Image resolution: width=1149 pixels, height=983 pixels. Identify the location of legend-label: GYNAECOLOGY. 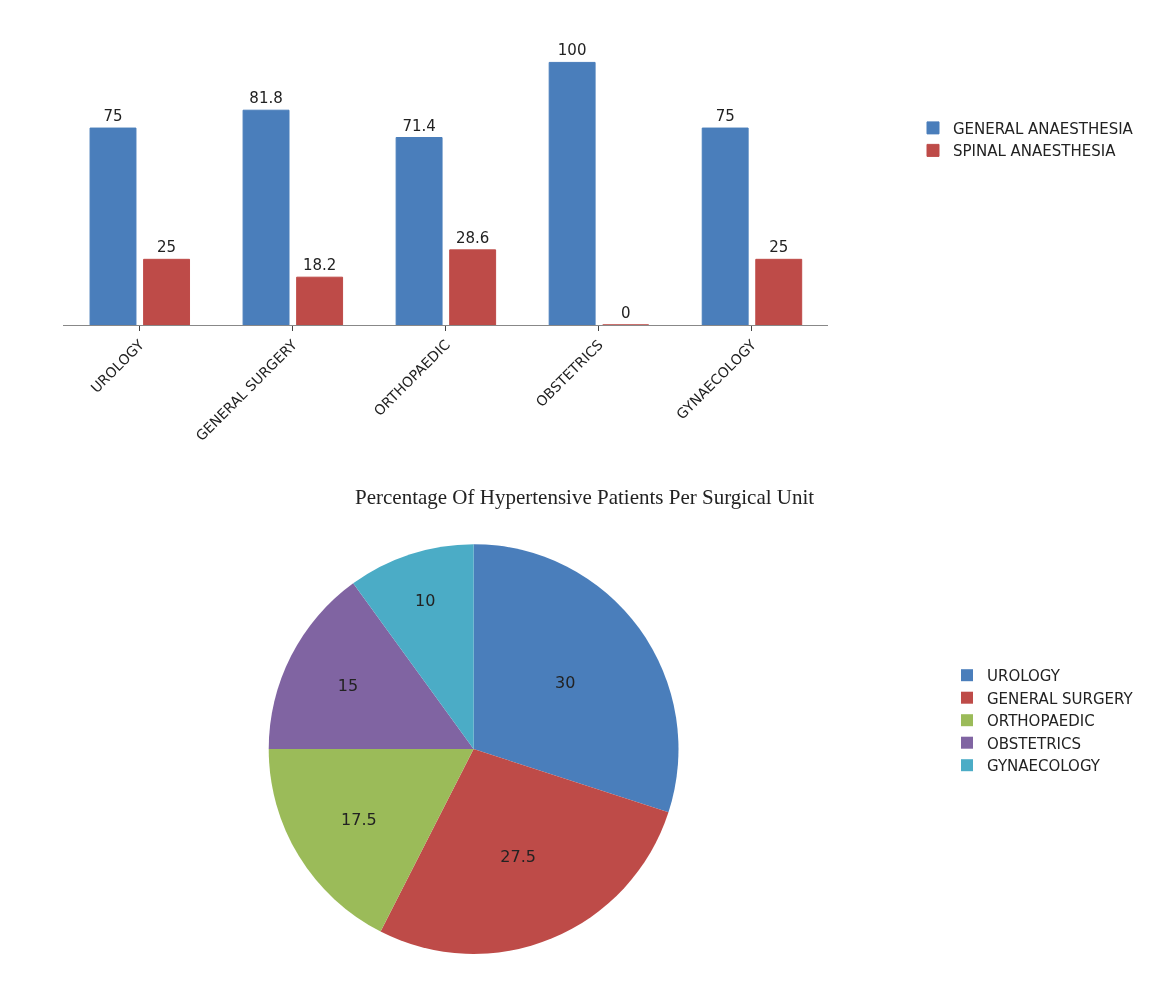
(1044, 766).